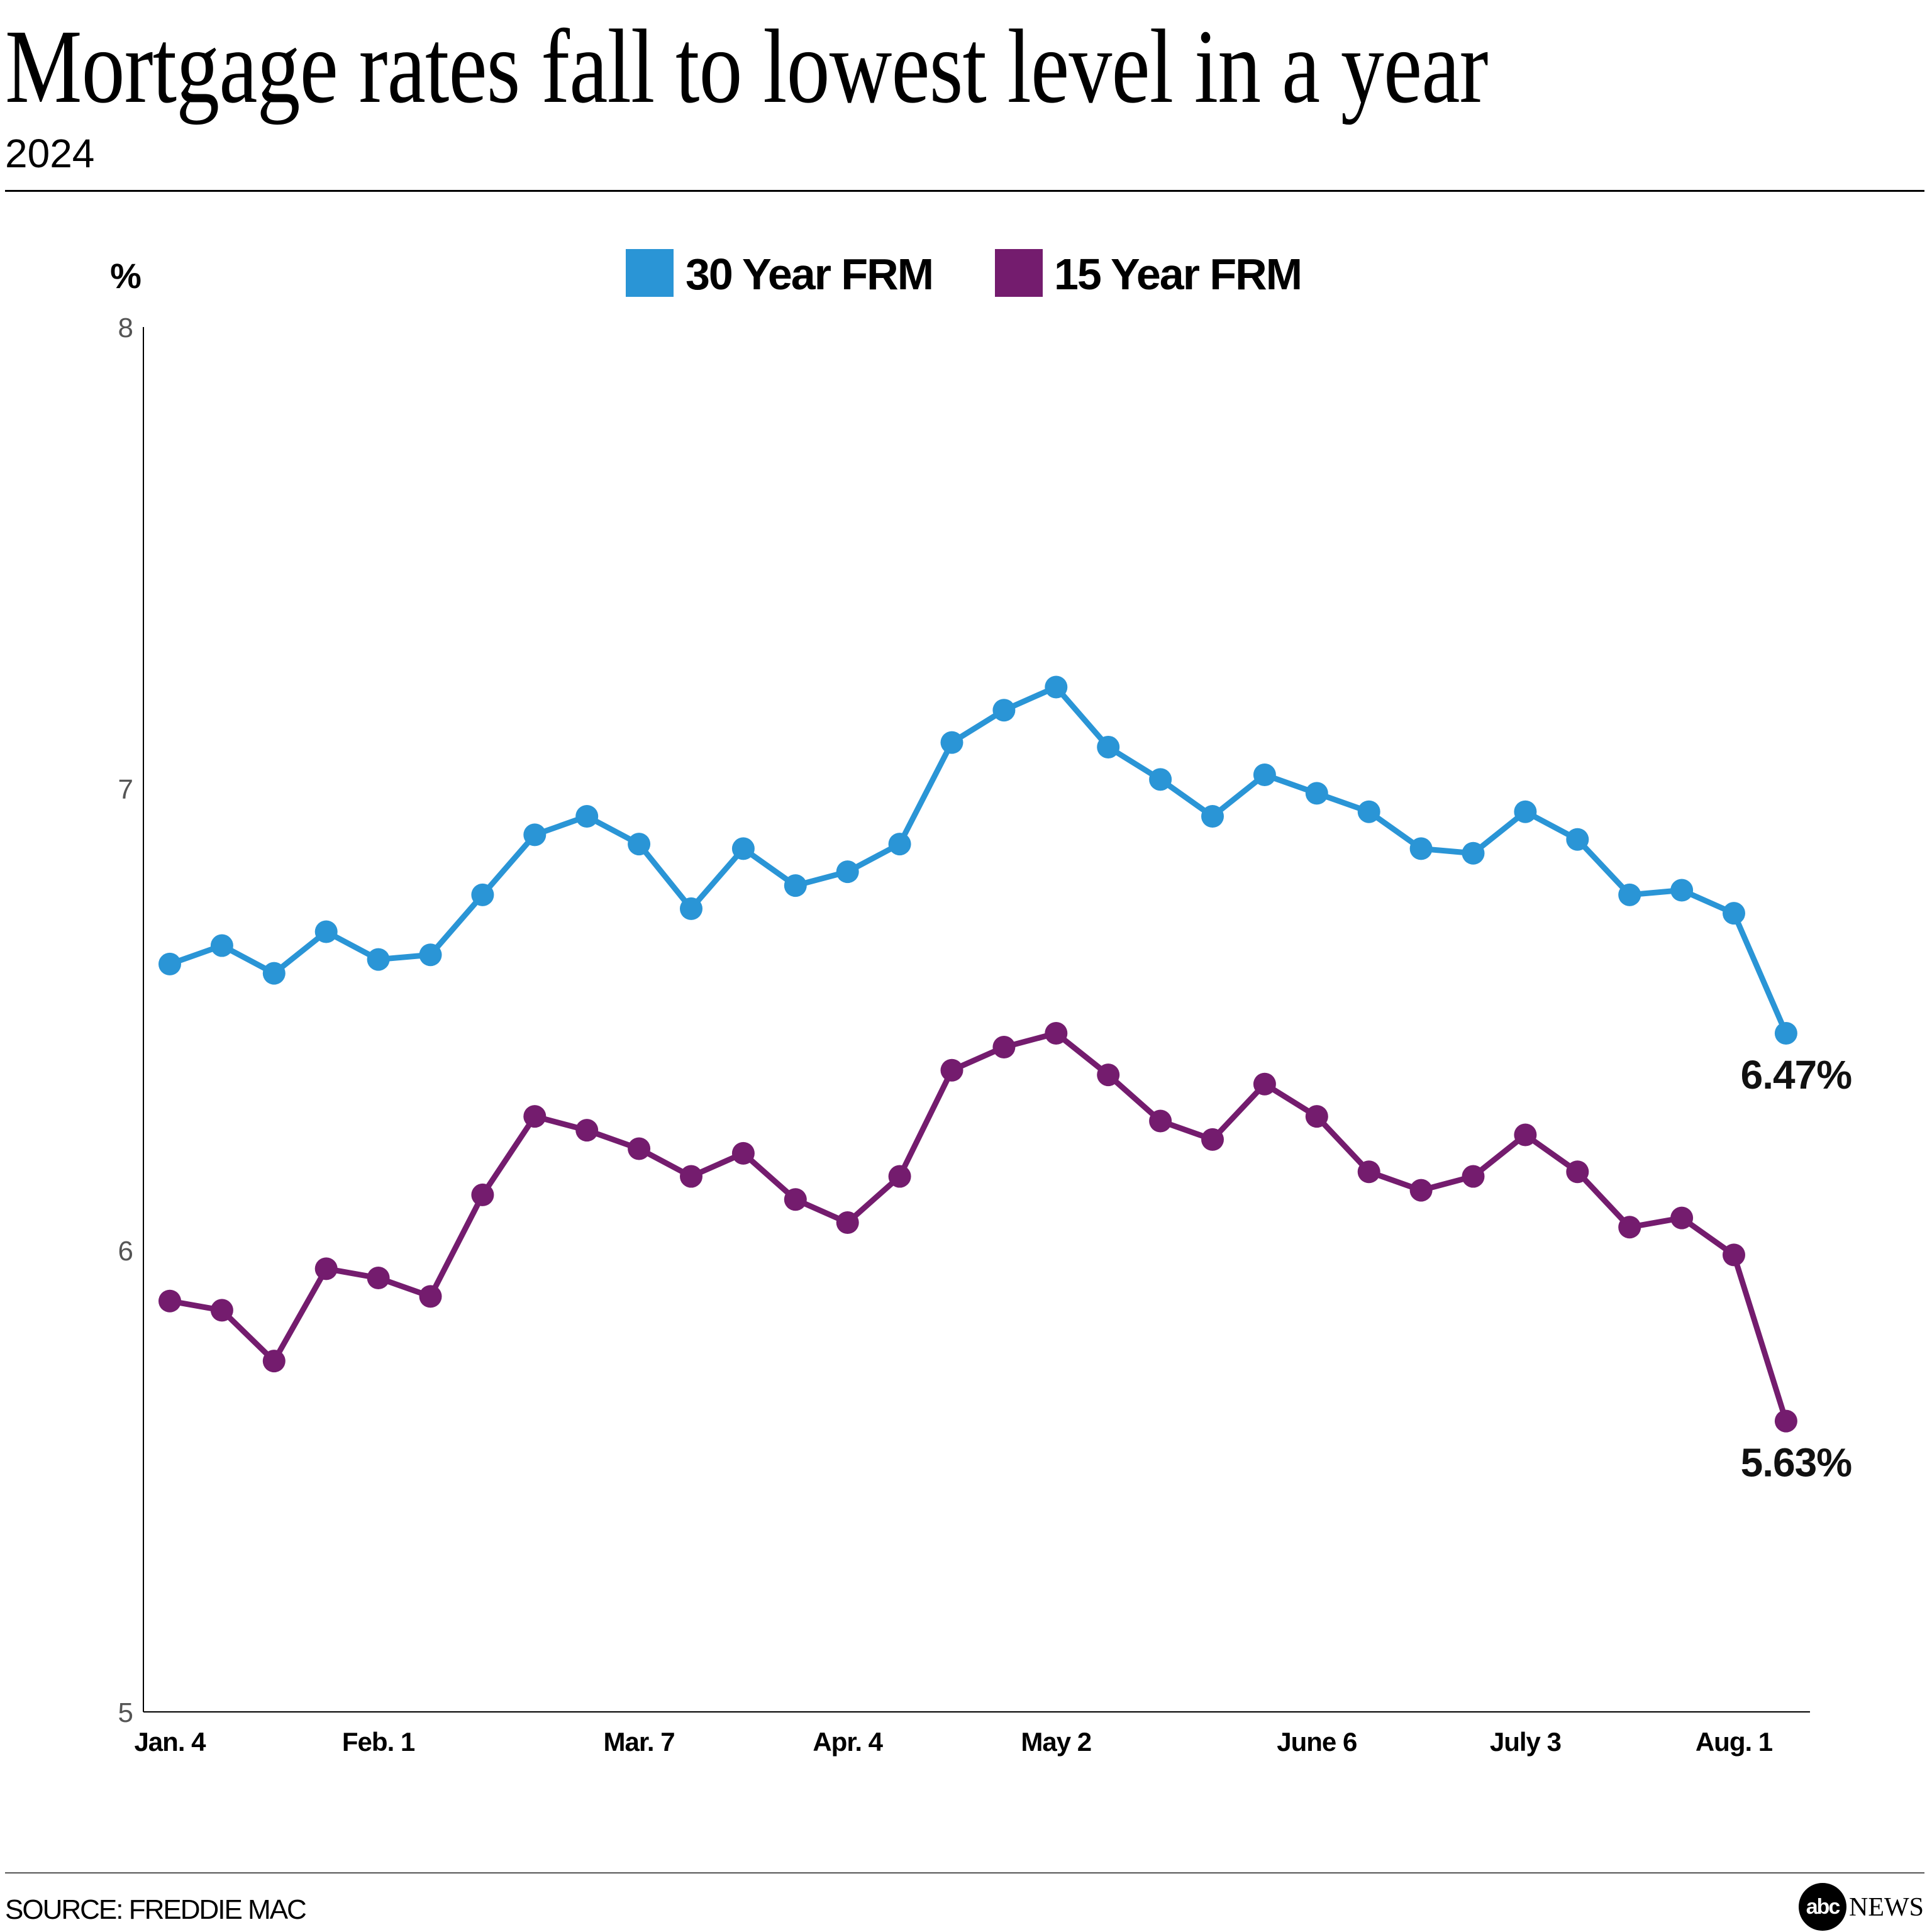 This screenshot has width=1932, height=1932. What do you see at coordinates (156, 1909) in the screenshot?
I see `source-note: SOURCE: FREDDIE MAC` at bounding box center [156, 1909].